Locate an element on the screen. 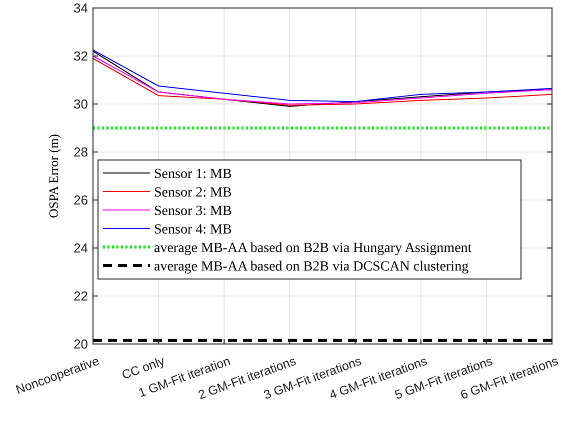 This screenshot has height=434, width=561. legend-label: average MB-AA based on B2B via Hungary Assignment is located at coordinates (313, 248).